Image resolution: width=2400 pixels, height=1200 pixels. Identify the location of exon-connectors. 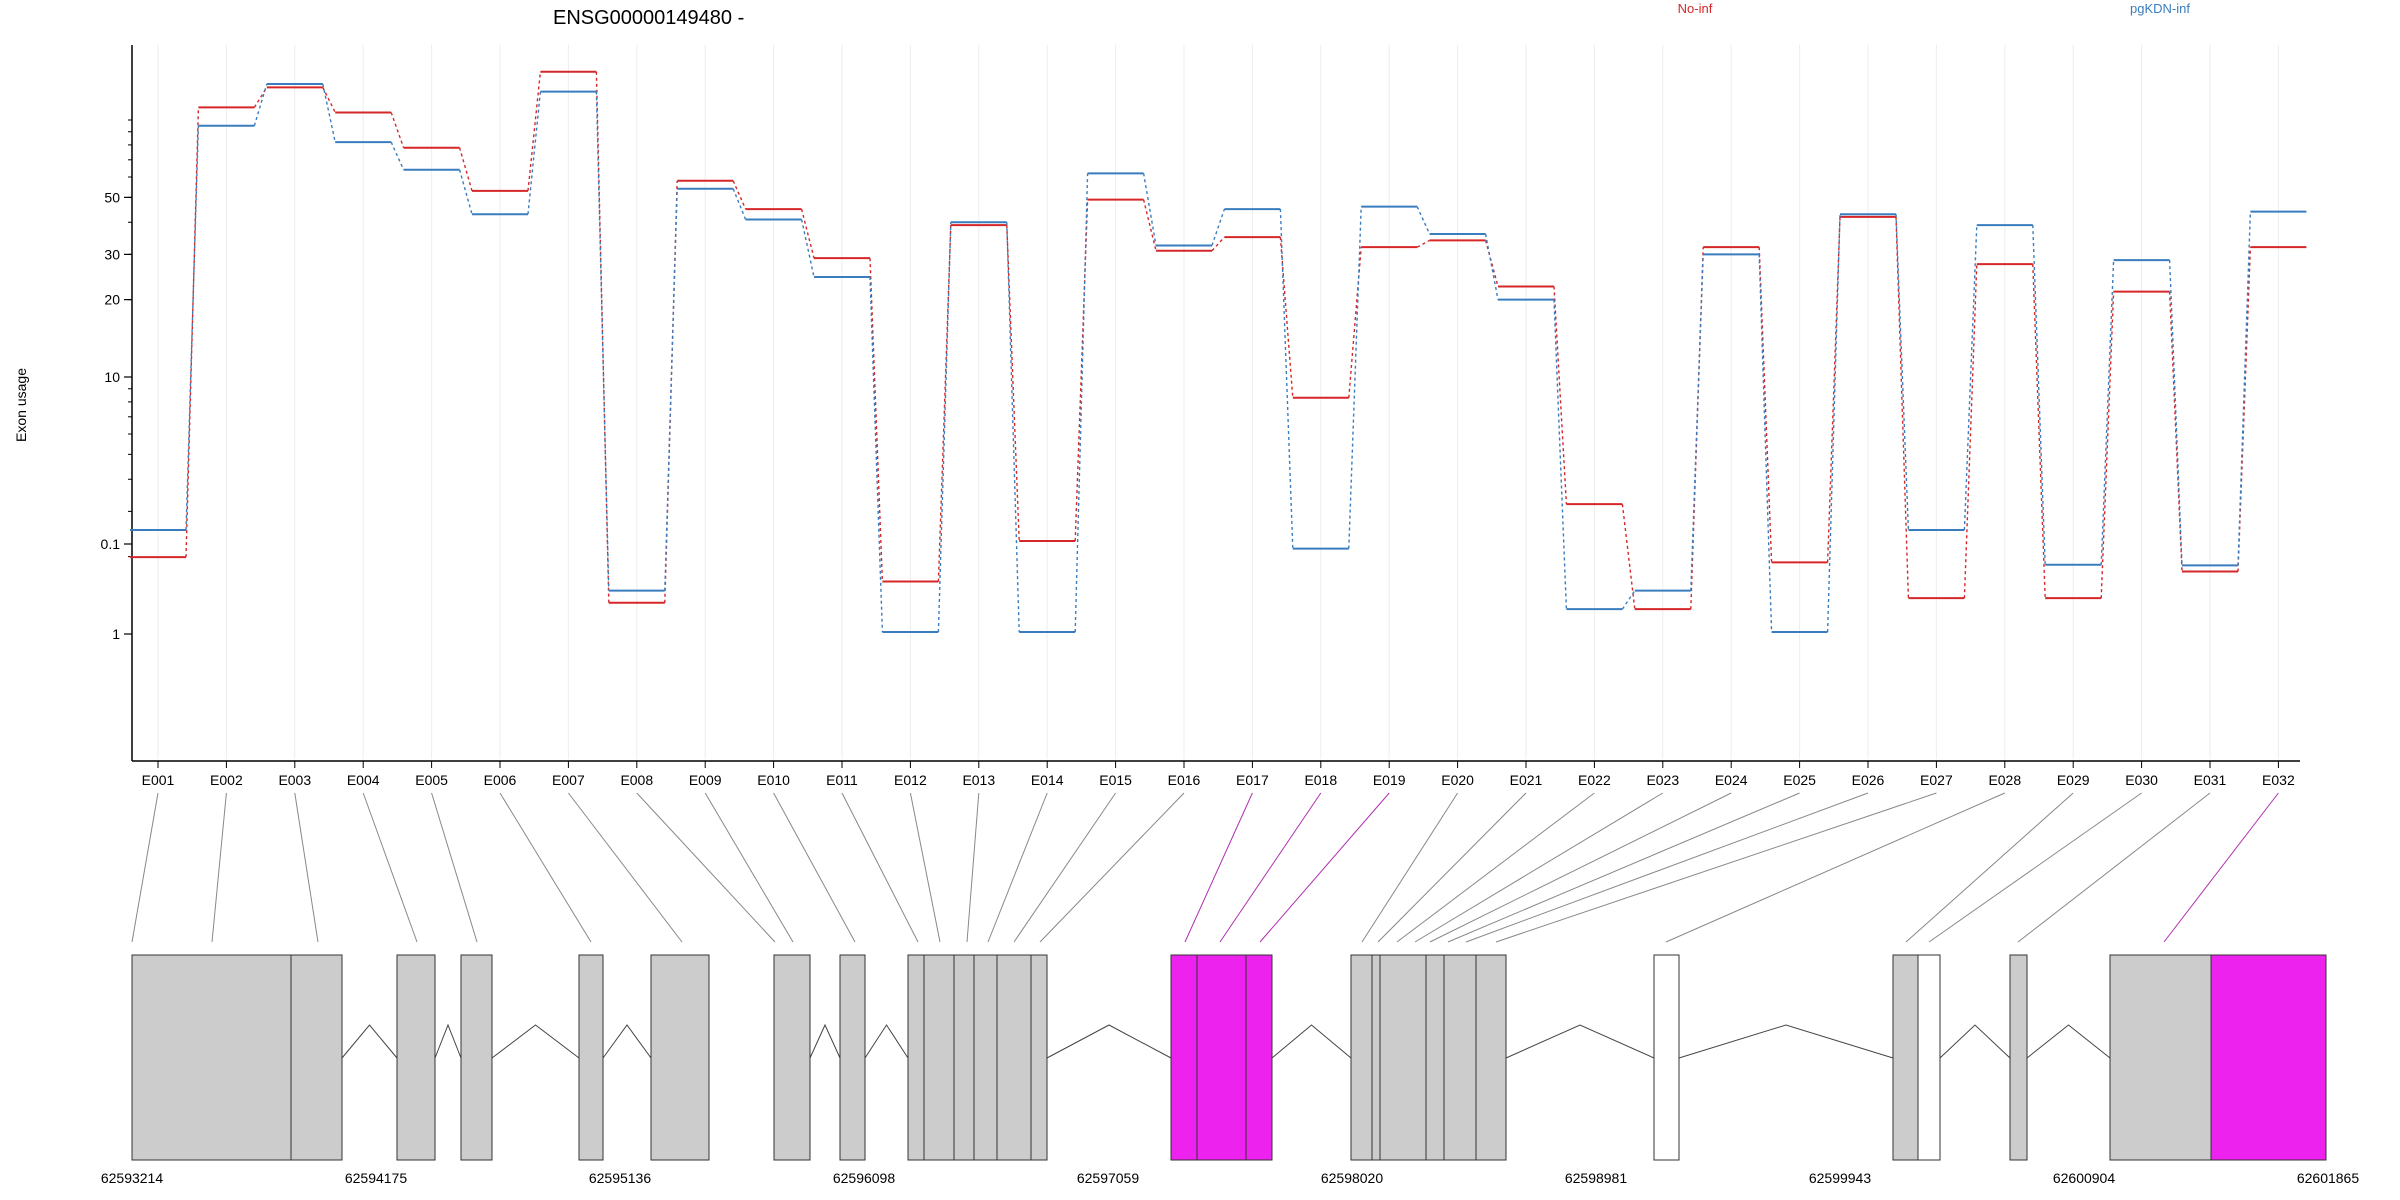
(1205, 867).